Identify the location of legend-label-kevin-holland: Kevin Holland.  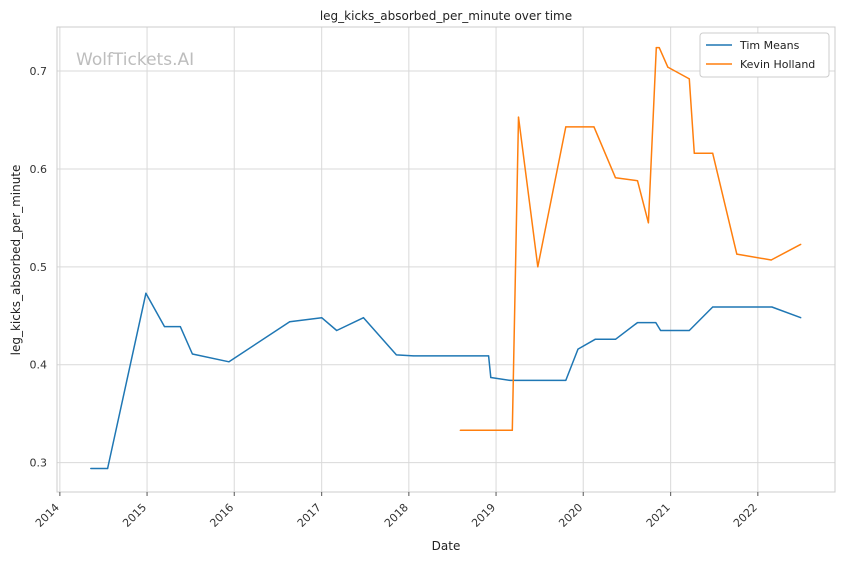
(777, 64).